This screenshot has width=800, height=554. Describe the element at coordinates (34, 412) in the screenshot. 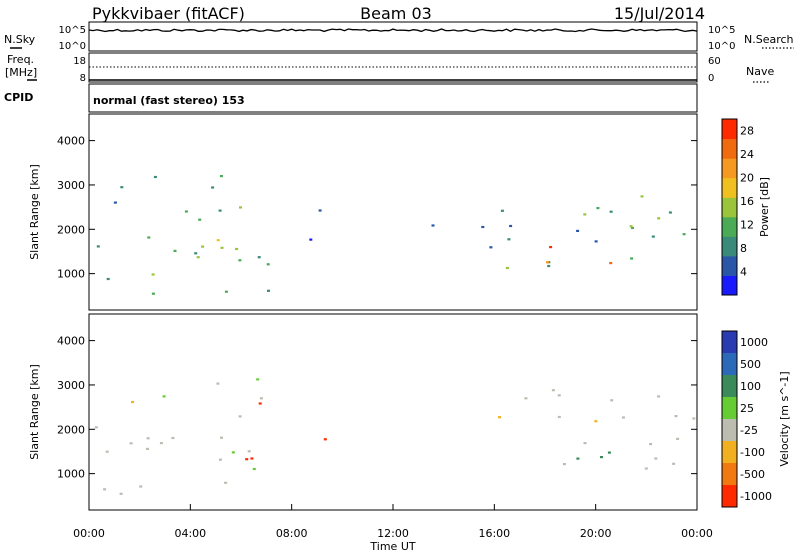

I see `velocity-y-label: Slant Range [km]` at that location.